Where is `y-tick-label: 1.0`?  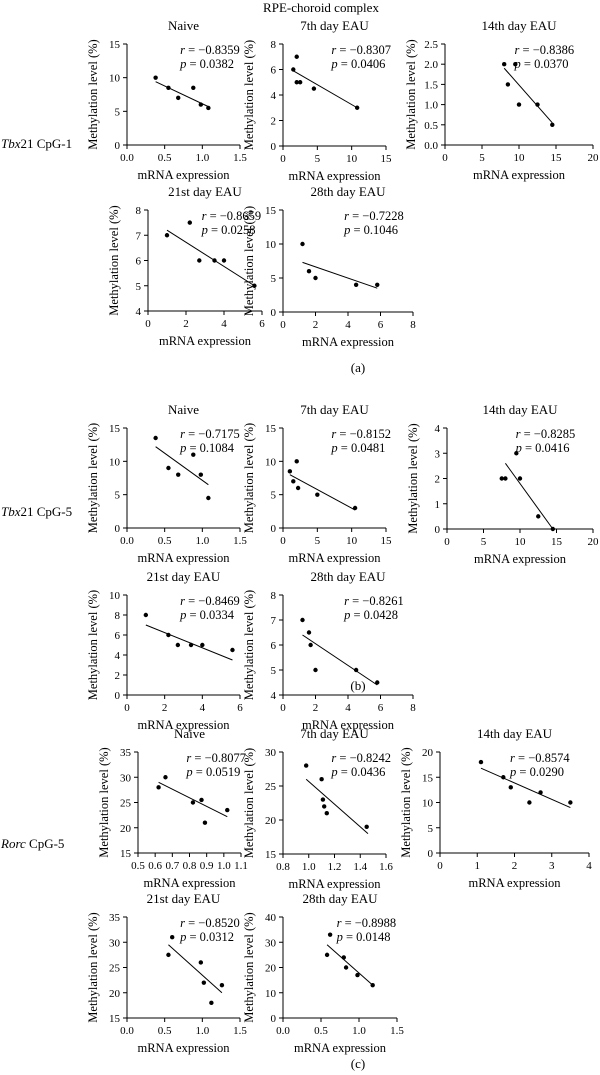
y-tick-label: 1.0 is located at coordinates (431, 106).